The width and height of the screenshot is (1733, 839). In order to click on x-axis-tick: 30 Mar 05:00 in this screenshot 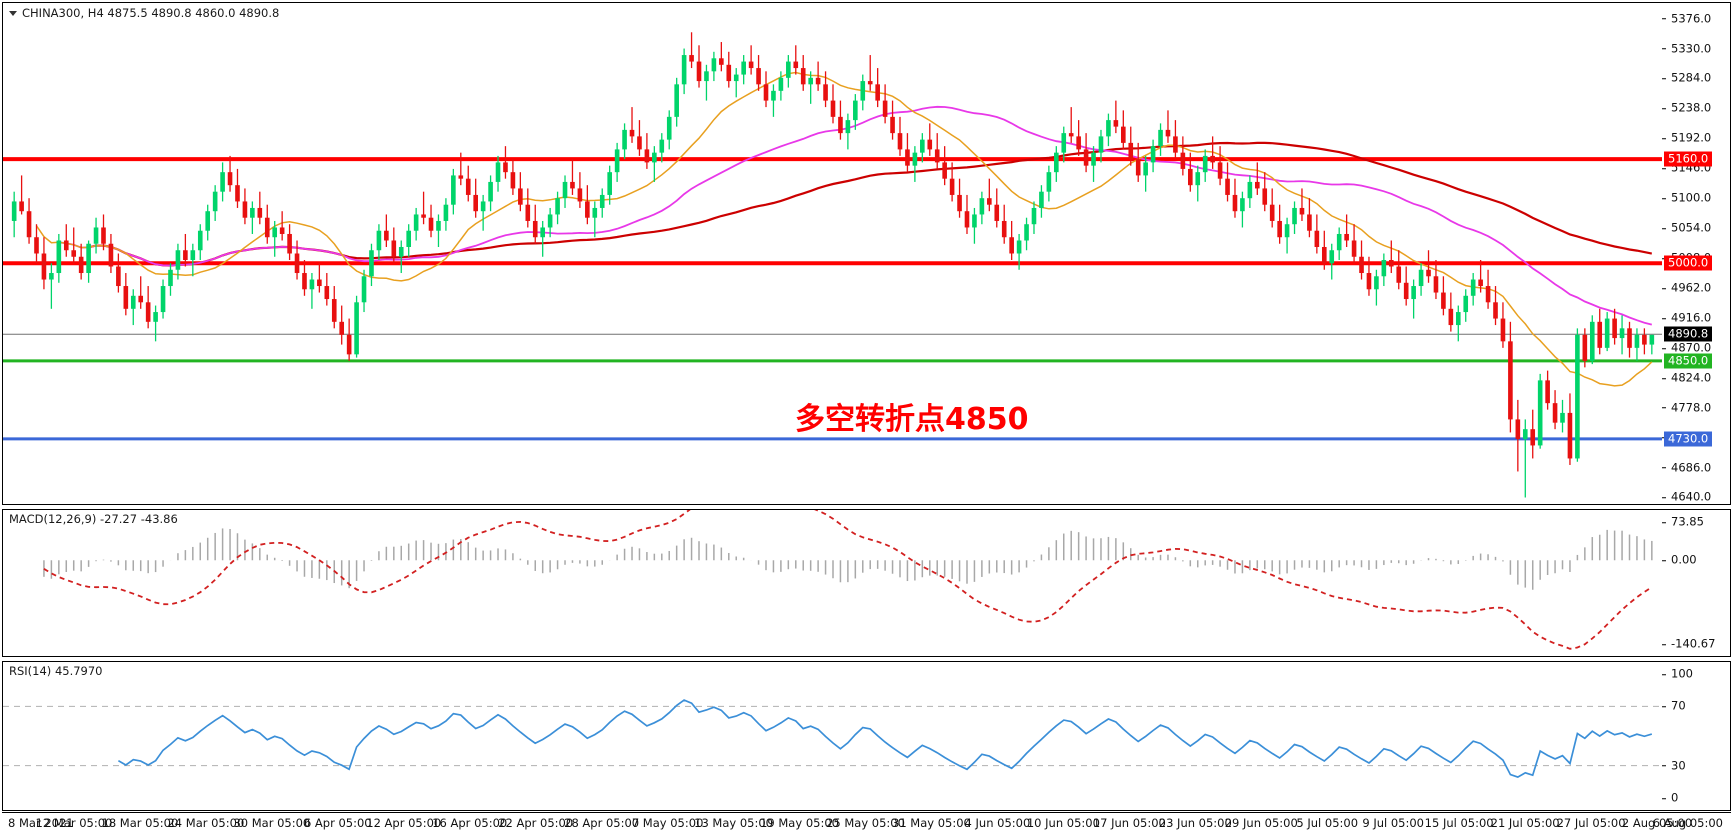, I will do `click(272, 823)`.